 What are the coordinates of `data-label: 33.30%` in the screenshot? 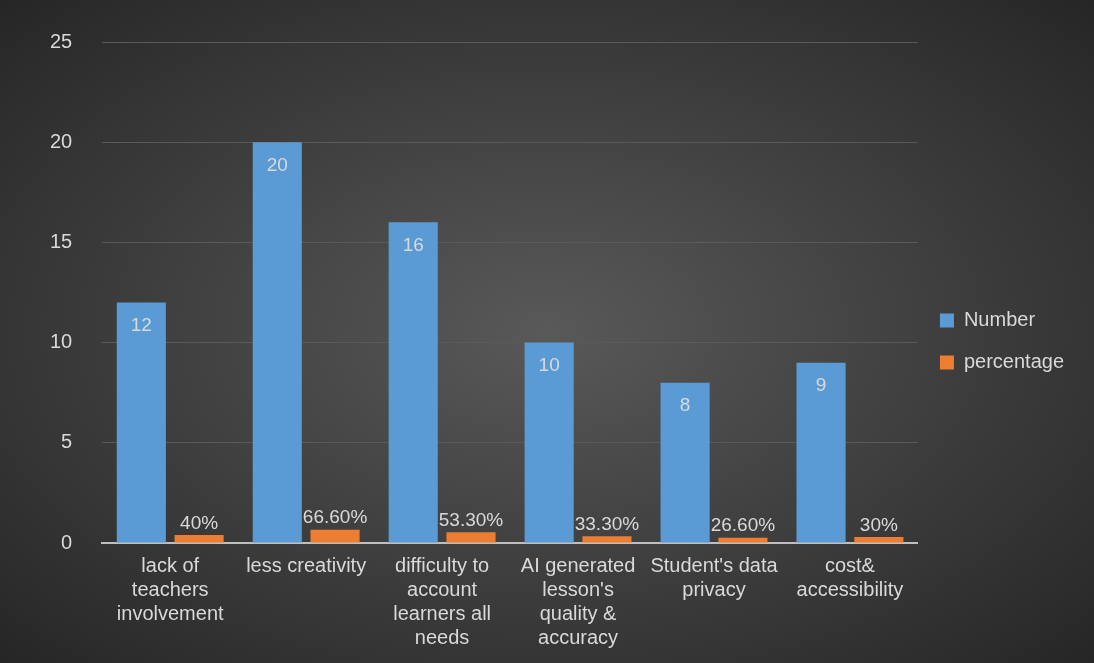 It's located at (607, 524).